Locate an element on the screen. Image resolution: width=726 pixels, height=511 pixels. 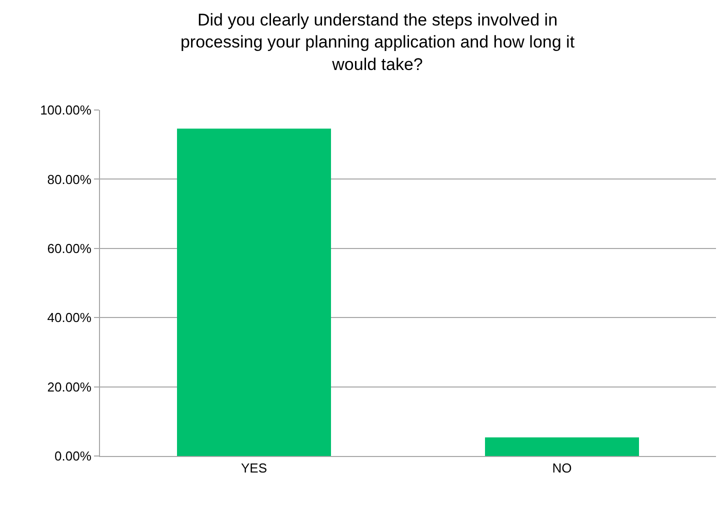
y-tick-label: 20.00% is located at coordinates (69, 386).